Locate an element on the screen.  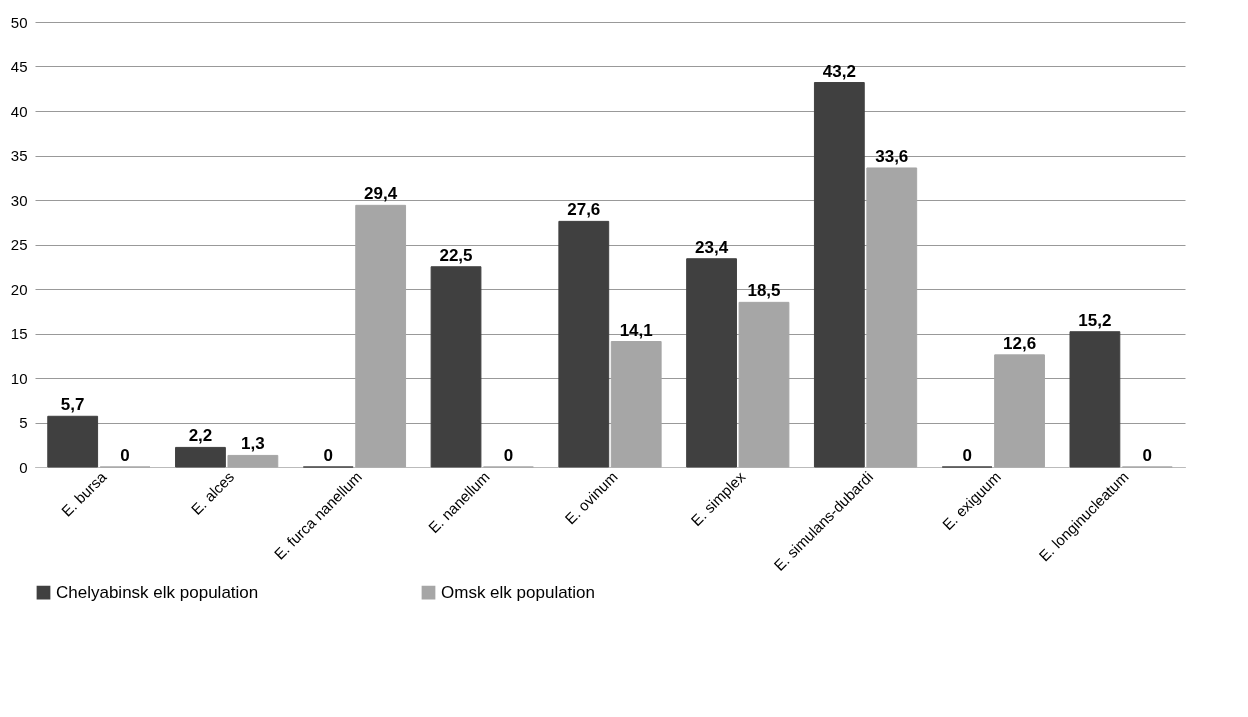
data-label: 29,4 is located at coordinates (381, 194).